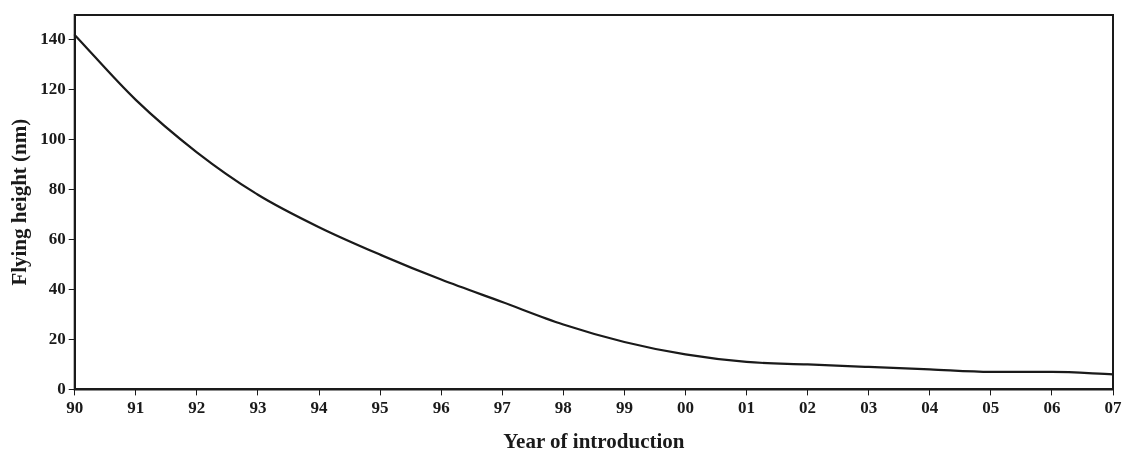 This screenshot has height=461, width=1135. Describe the element at coordinates (808, 407) in the screenshot. I see `x-tick-label: 02` at that location.